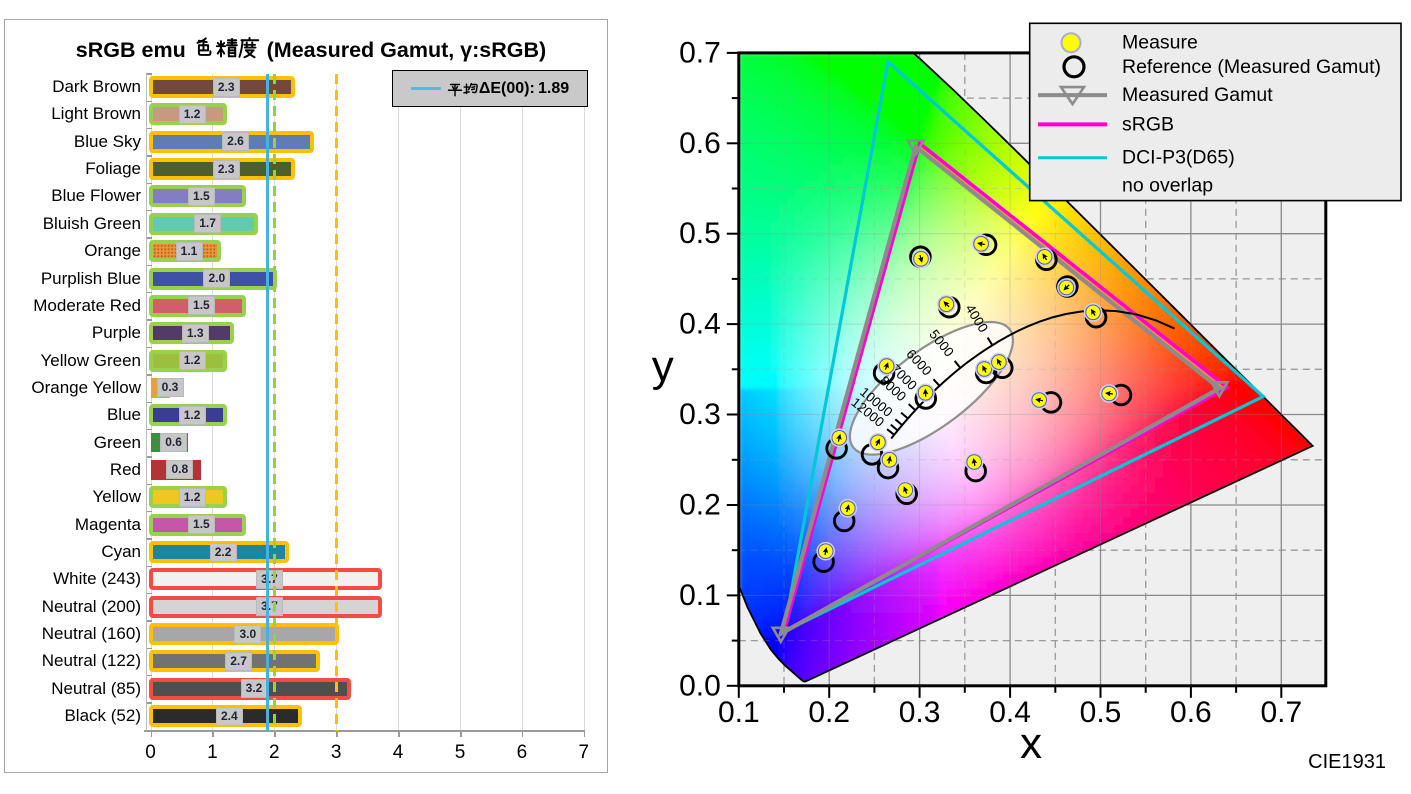  What do you see at coordinates (700, 685) in the screenshot?
I see `svg-text: 0.0` at bounding box center [700, 685].